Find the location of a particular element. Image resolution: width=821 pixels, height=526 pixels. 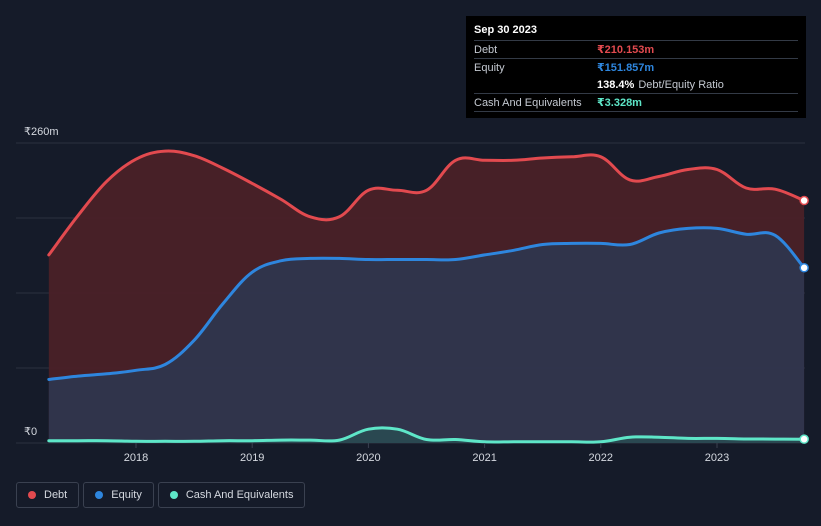

legend-dot-debt is located at coordinates (32, 495).